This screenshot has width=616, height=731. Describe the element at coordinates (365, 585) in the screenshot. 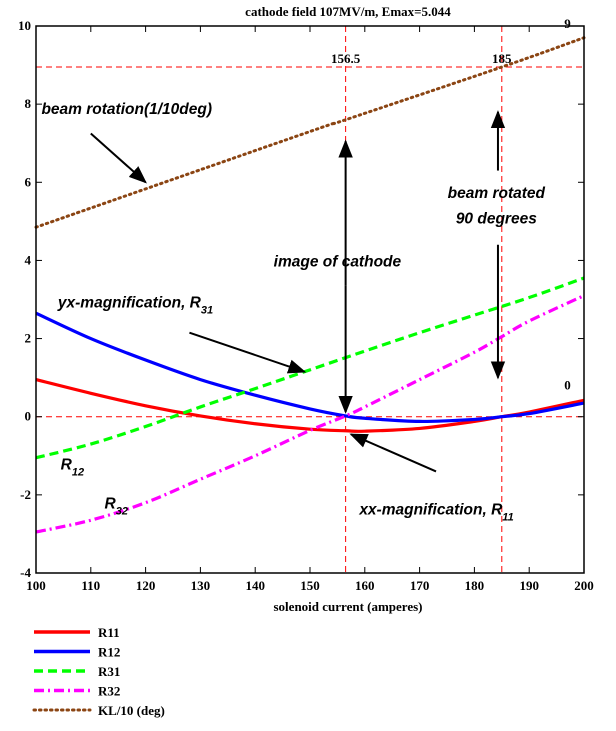

I see `x-tick-label: 160` at that location.